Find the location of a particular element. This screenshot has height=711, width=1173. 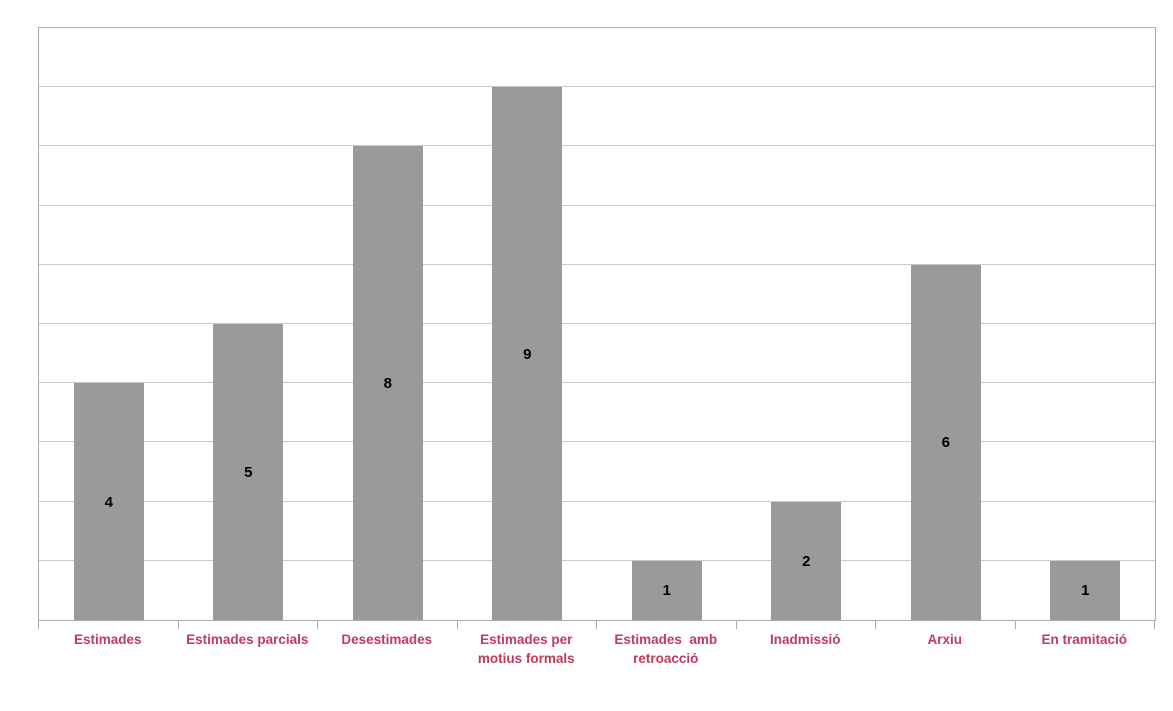

bar-value-label: 9 is located at coordinates (527, 354).